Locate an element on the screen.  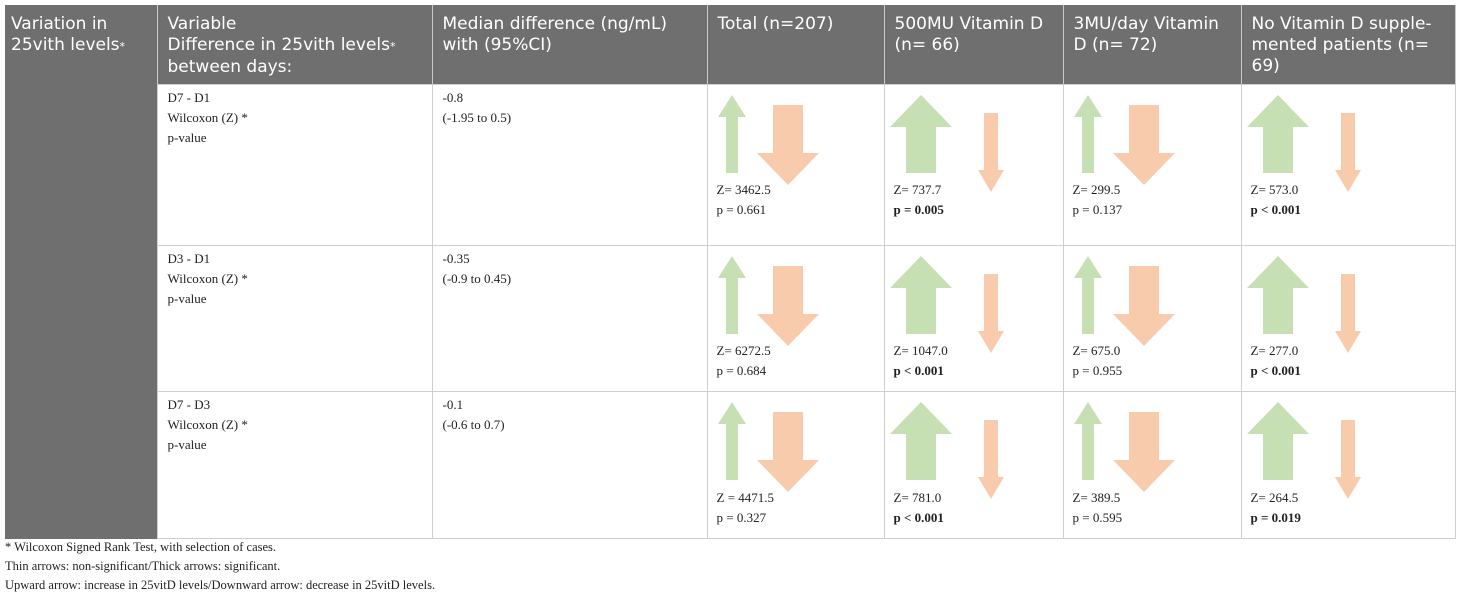
z-statistic: Z= 781.0 is located at coordinates (917, 497).